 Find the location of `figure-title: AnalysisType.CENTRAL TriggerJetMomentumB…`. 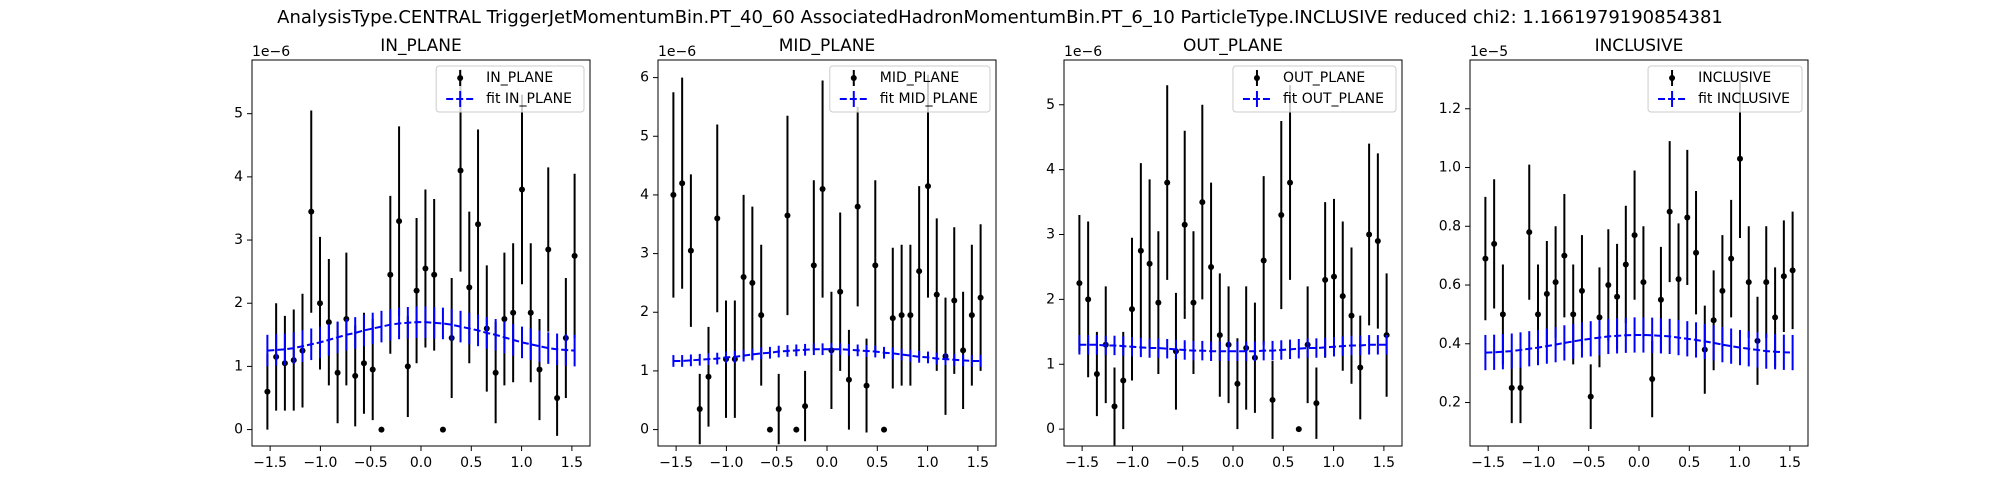

figure-title: AnalysisType.CENTRAL TriggerJetMomentumB… is located at coordinates (1000, 17).